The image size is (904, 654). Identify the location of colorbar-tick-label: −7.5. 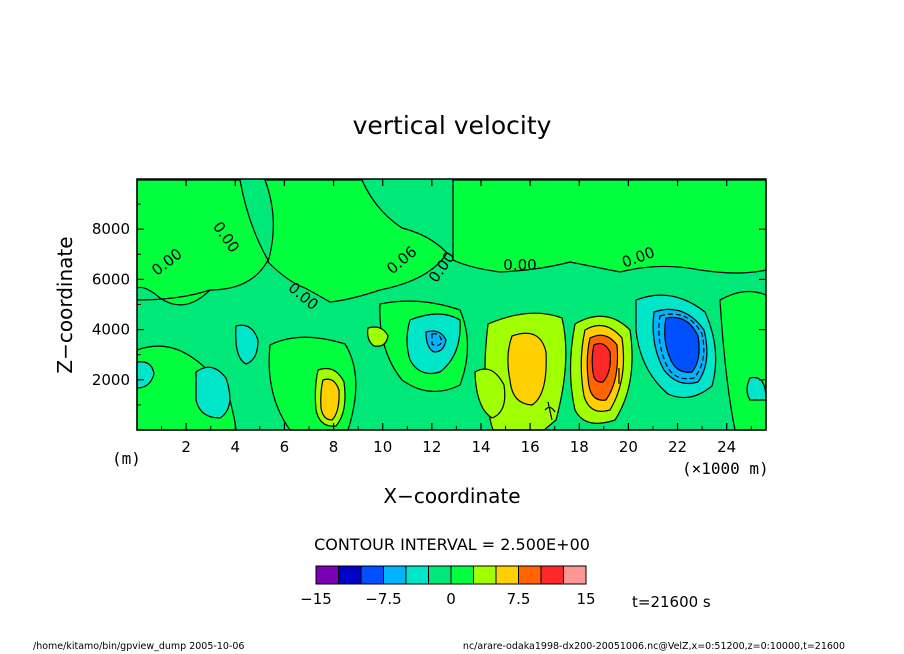
(383, 599).